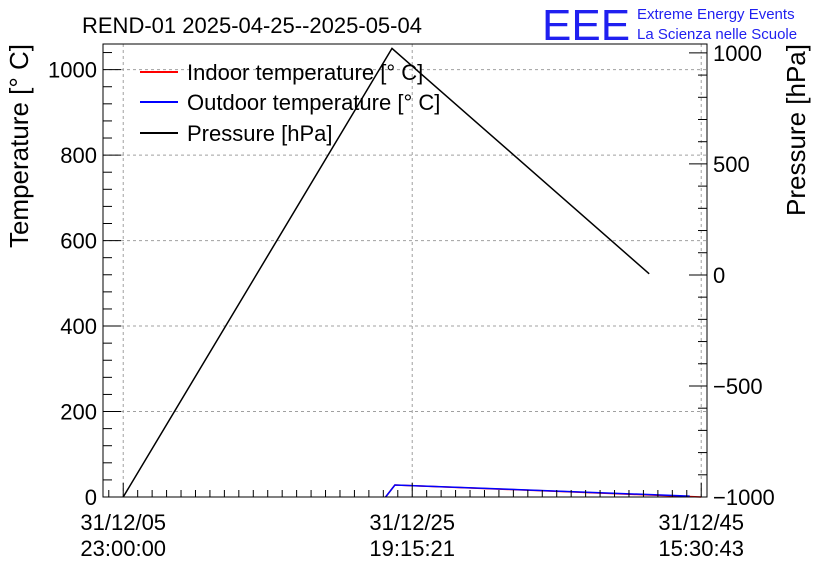  What do you see at coordinates (19, 146) in the screenshot?
I see `left-axis-title: Temperature [° C]` at bounding box center [19, 146].